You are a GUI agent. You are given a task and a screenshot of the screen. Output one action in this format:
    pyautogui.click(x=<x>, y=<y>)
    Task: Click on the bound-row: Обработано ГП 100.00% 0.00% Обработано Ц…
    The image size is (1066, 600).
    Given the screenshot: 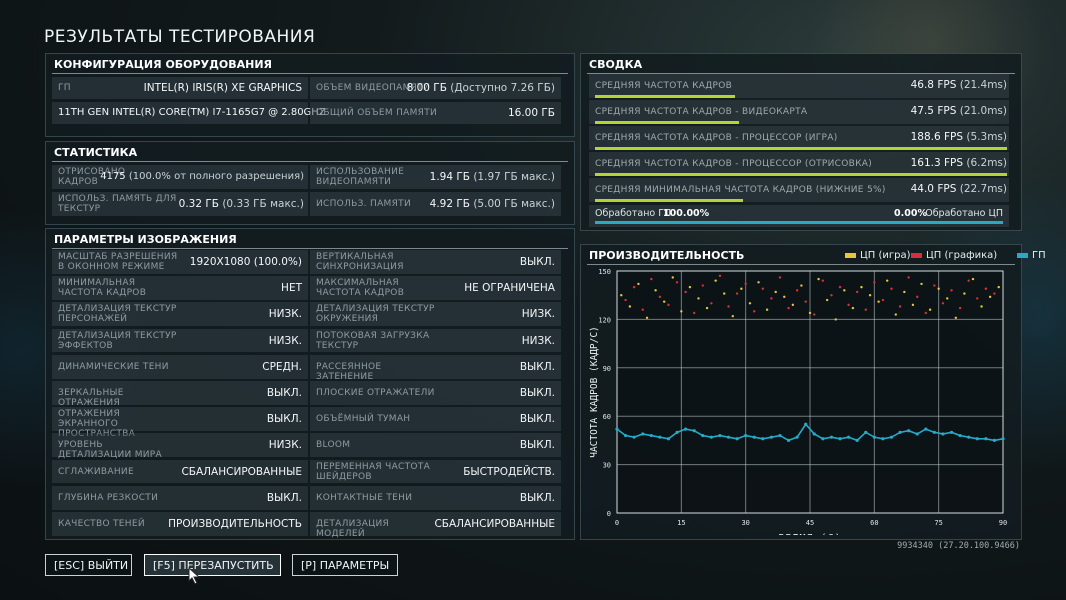 What is the action you would take?
    pyautogui.click(x=799, y=216)
    